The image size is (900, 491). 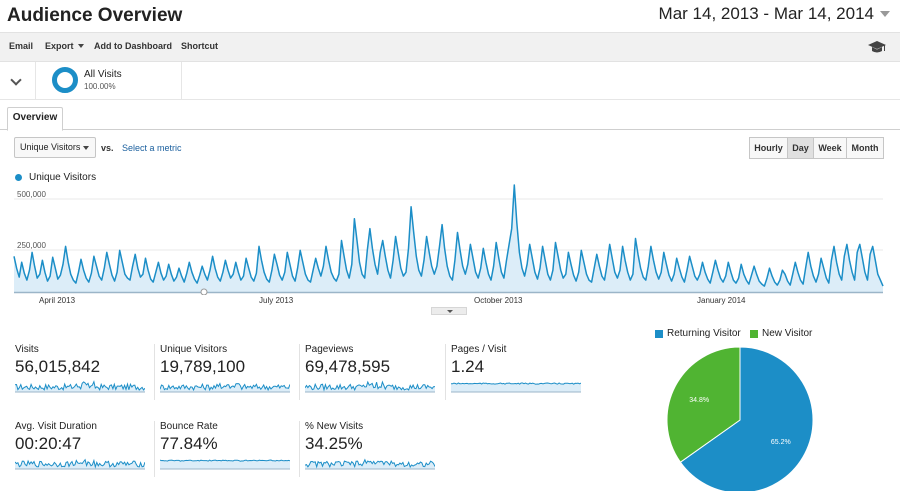 I want to click on metric-label: Pageviews, so click(x=329, y=349).